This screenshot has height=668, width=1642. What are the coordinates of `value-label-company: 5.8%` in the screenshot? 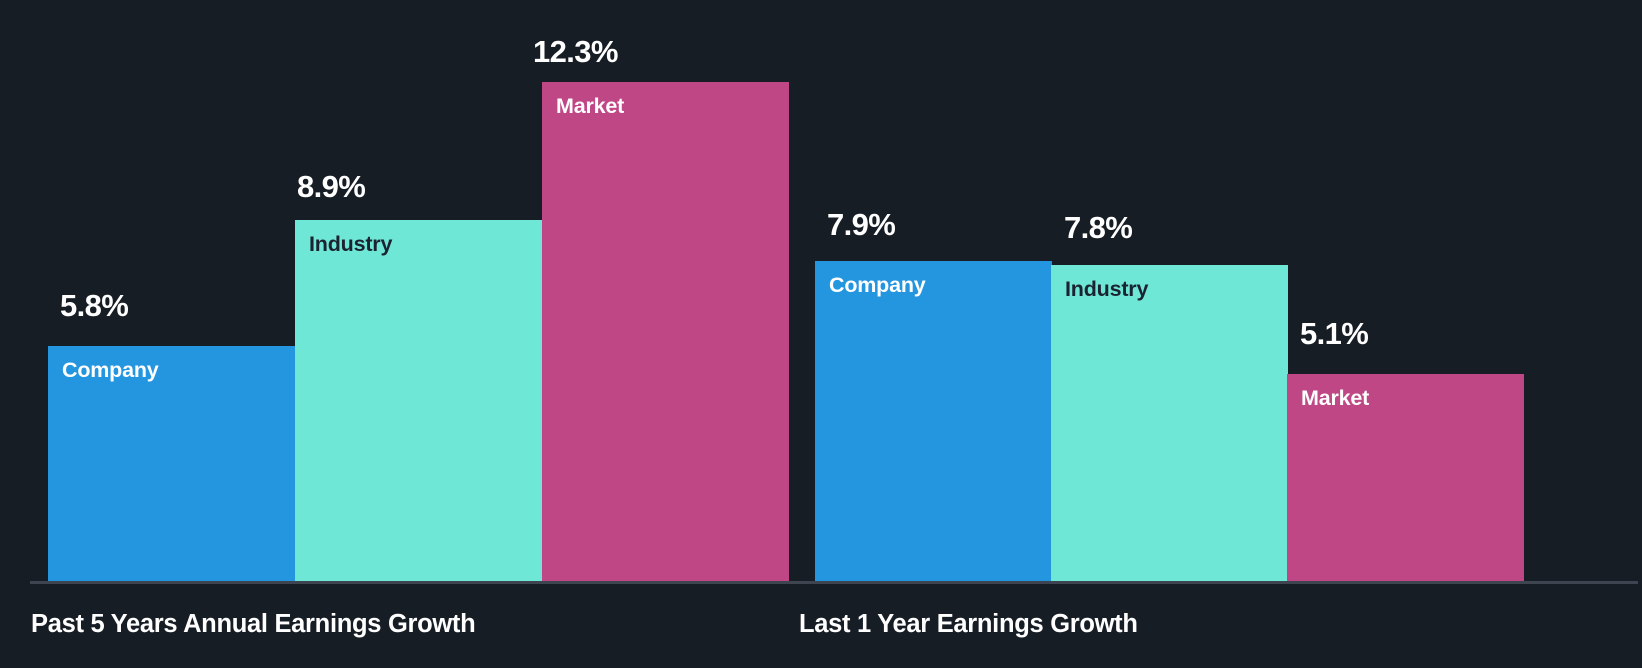 It's located at (94, 305).